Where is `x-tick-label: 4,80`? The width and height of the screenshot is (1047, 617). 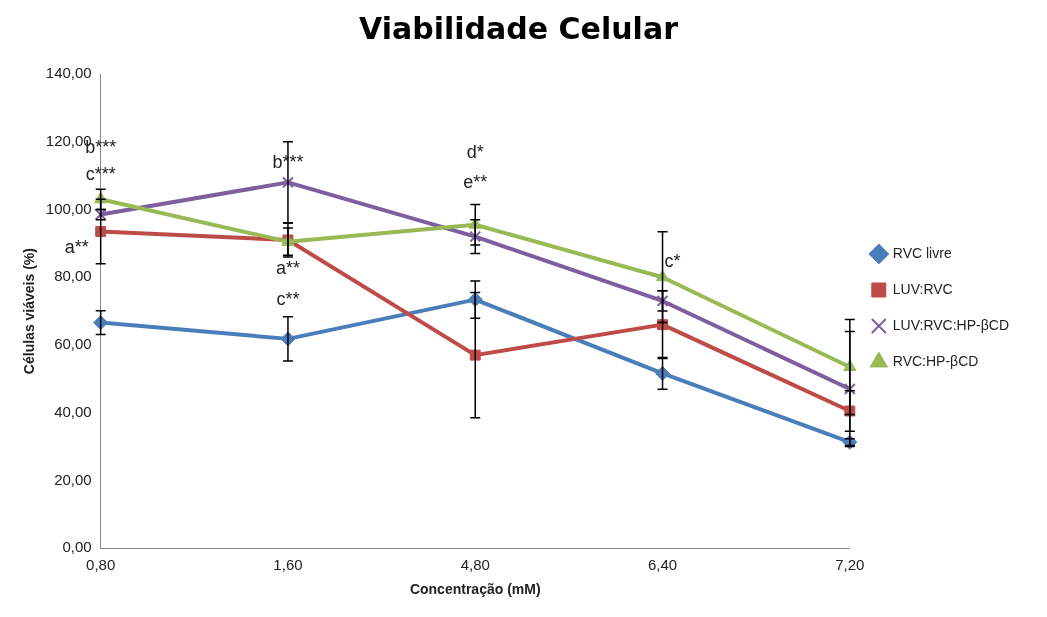
x-tick-label: 4,80 is located at coordinates (475, 565).